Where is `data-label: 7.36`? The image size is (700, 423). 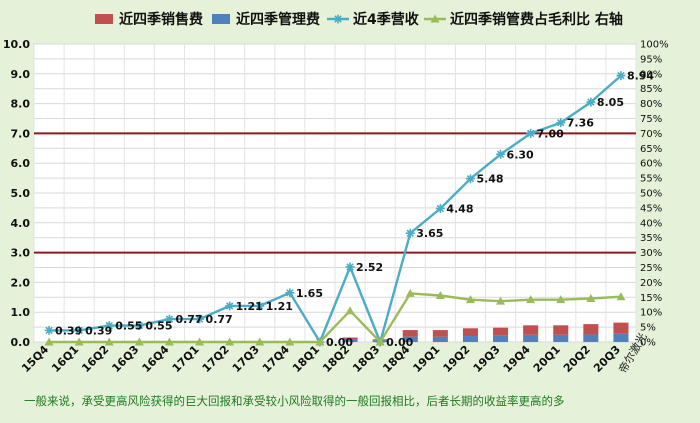 data-label: 7.36 is located at coordinates (580, 123).